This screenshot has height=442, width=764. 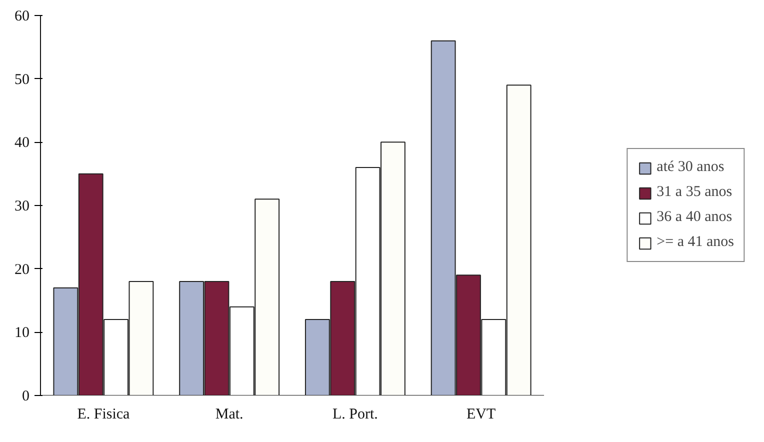 What do you see at coordinates (22, 80) in the screenshot?
I see `y-tick-label: 50` at bounding box center [22, 80].